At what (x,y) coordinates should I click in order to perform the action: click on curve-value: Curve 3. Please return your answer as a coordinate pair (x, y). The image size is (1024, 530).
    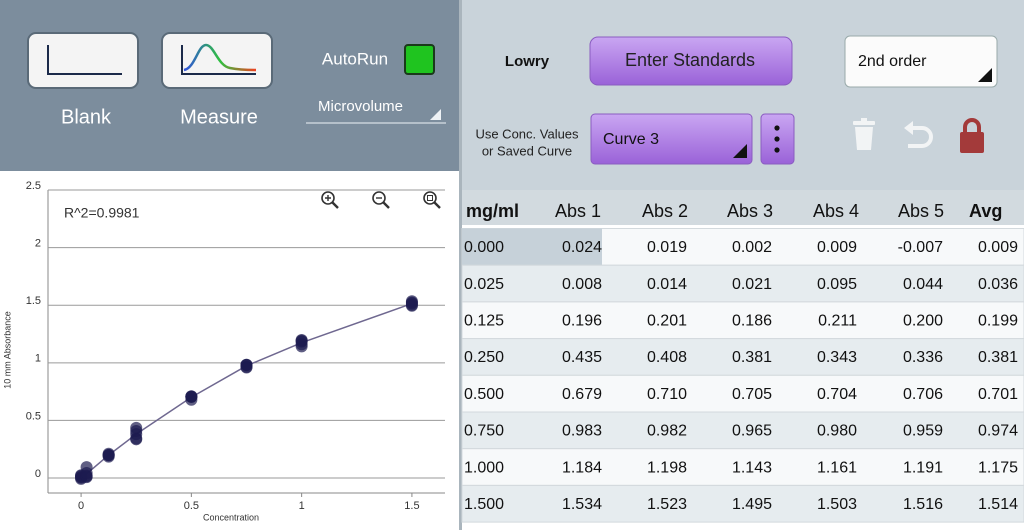
    Looking at the image, I should click on (631, 139).